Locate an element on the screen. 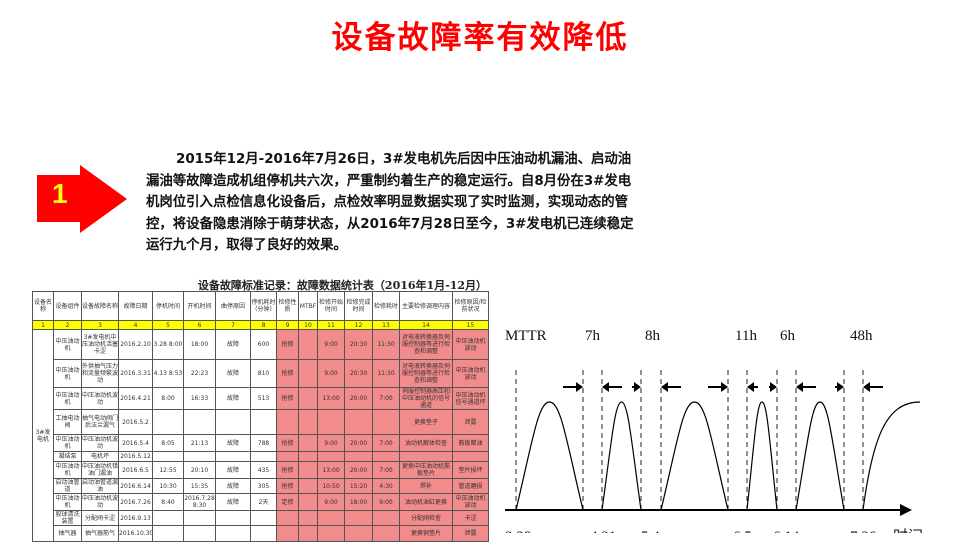 Image resolution: width=960 pixels, height=542 pixels. table-cell: 中压油动机错油门漏油 is located at coordinates (100, 470).